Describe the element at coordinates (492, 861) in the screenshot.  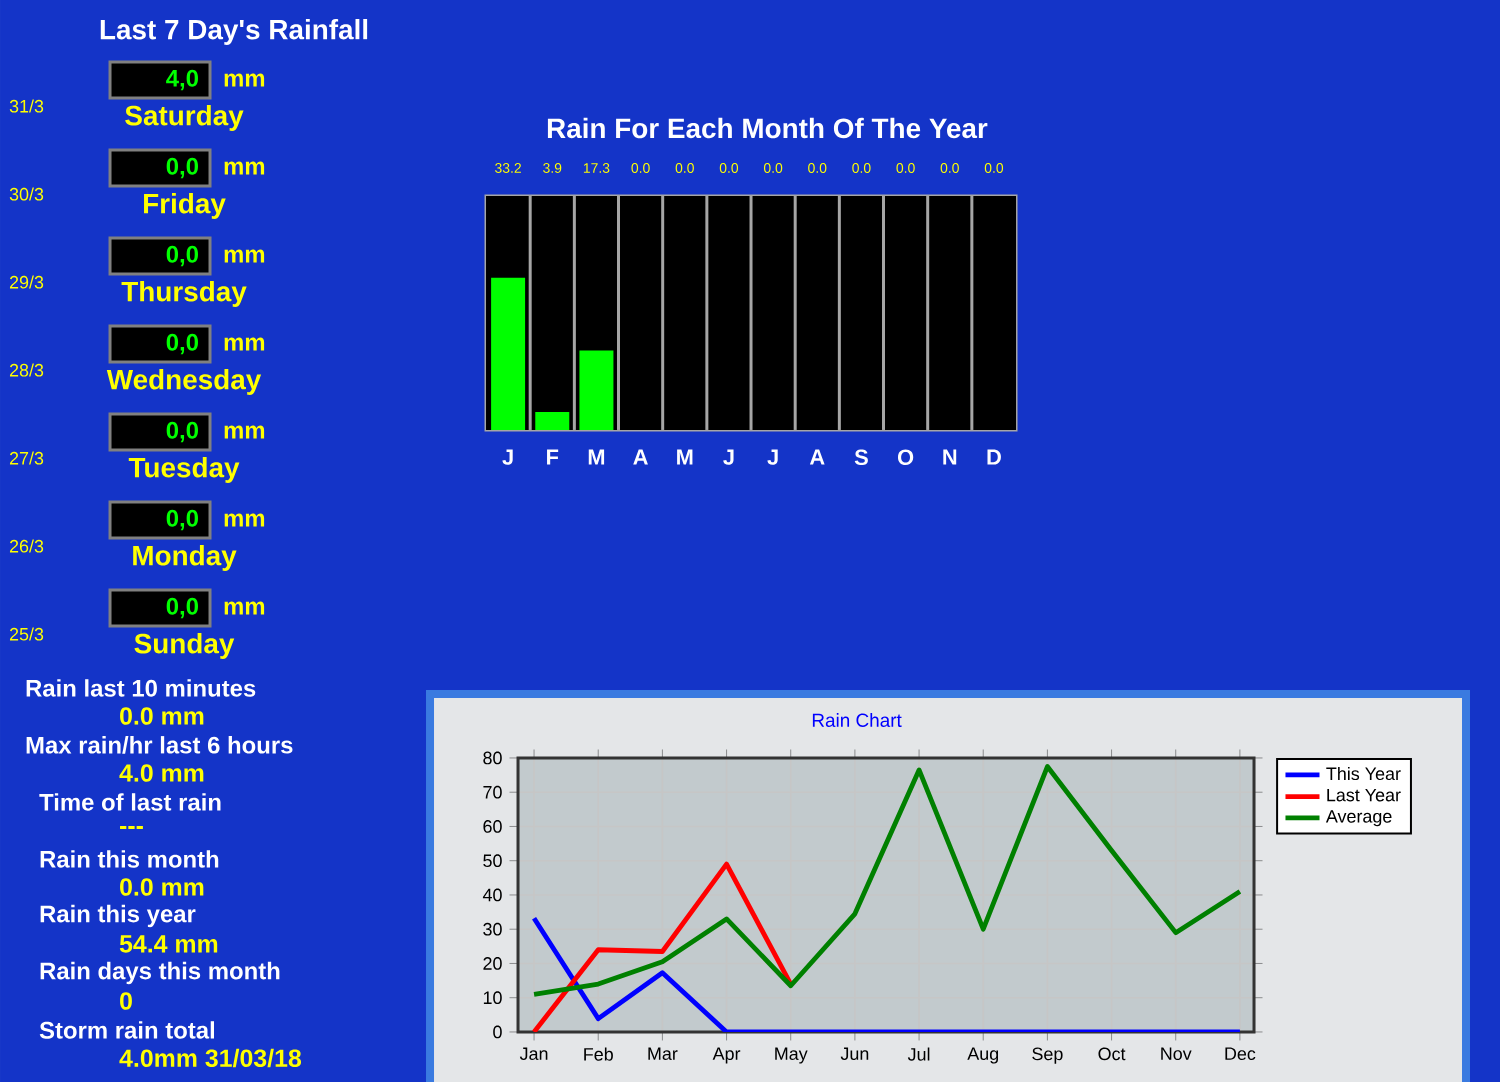
I see `y-tick-label: 50` at that location.